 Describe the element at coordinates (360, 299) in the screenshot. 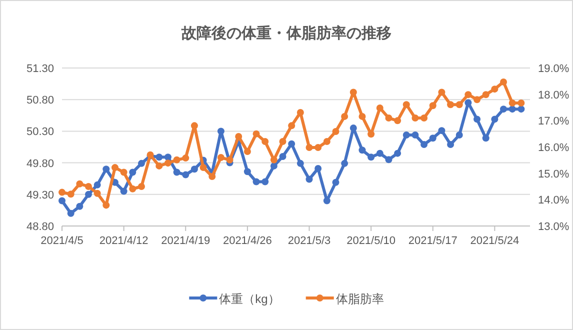

I see `legend-label: 体脂肪率` at that location.